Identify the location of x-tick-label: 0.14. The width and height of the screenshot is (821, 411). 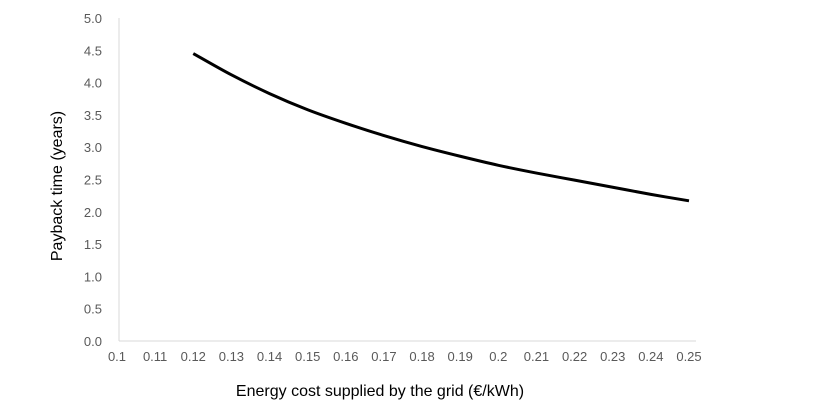
(269, 356).